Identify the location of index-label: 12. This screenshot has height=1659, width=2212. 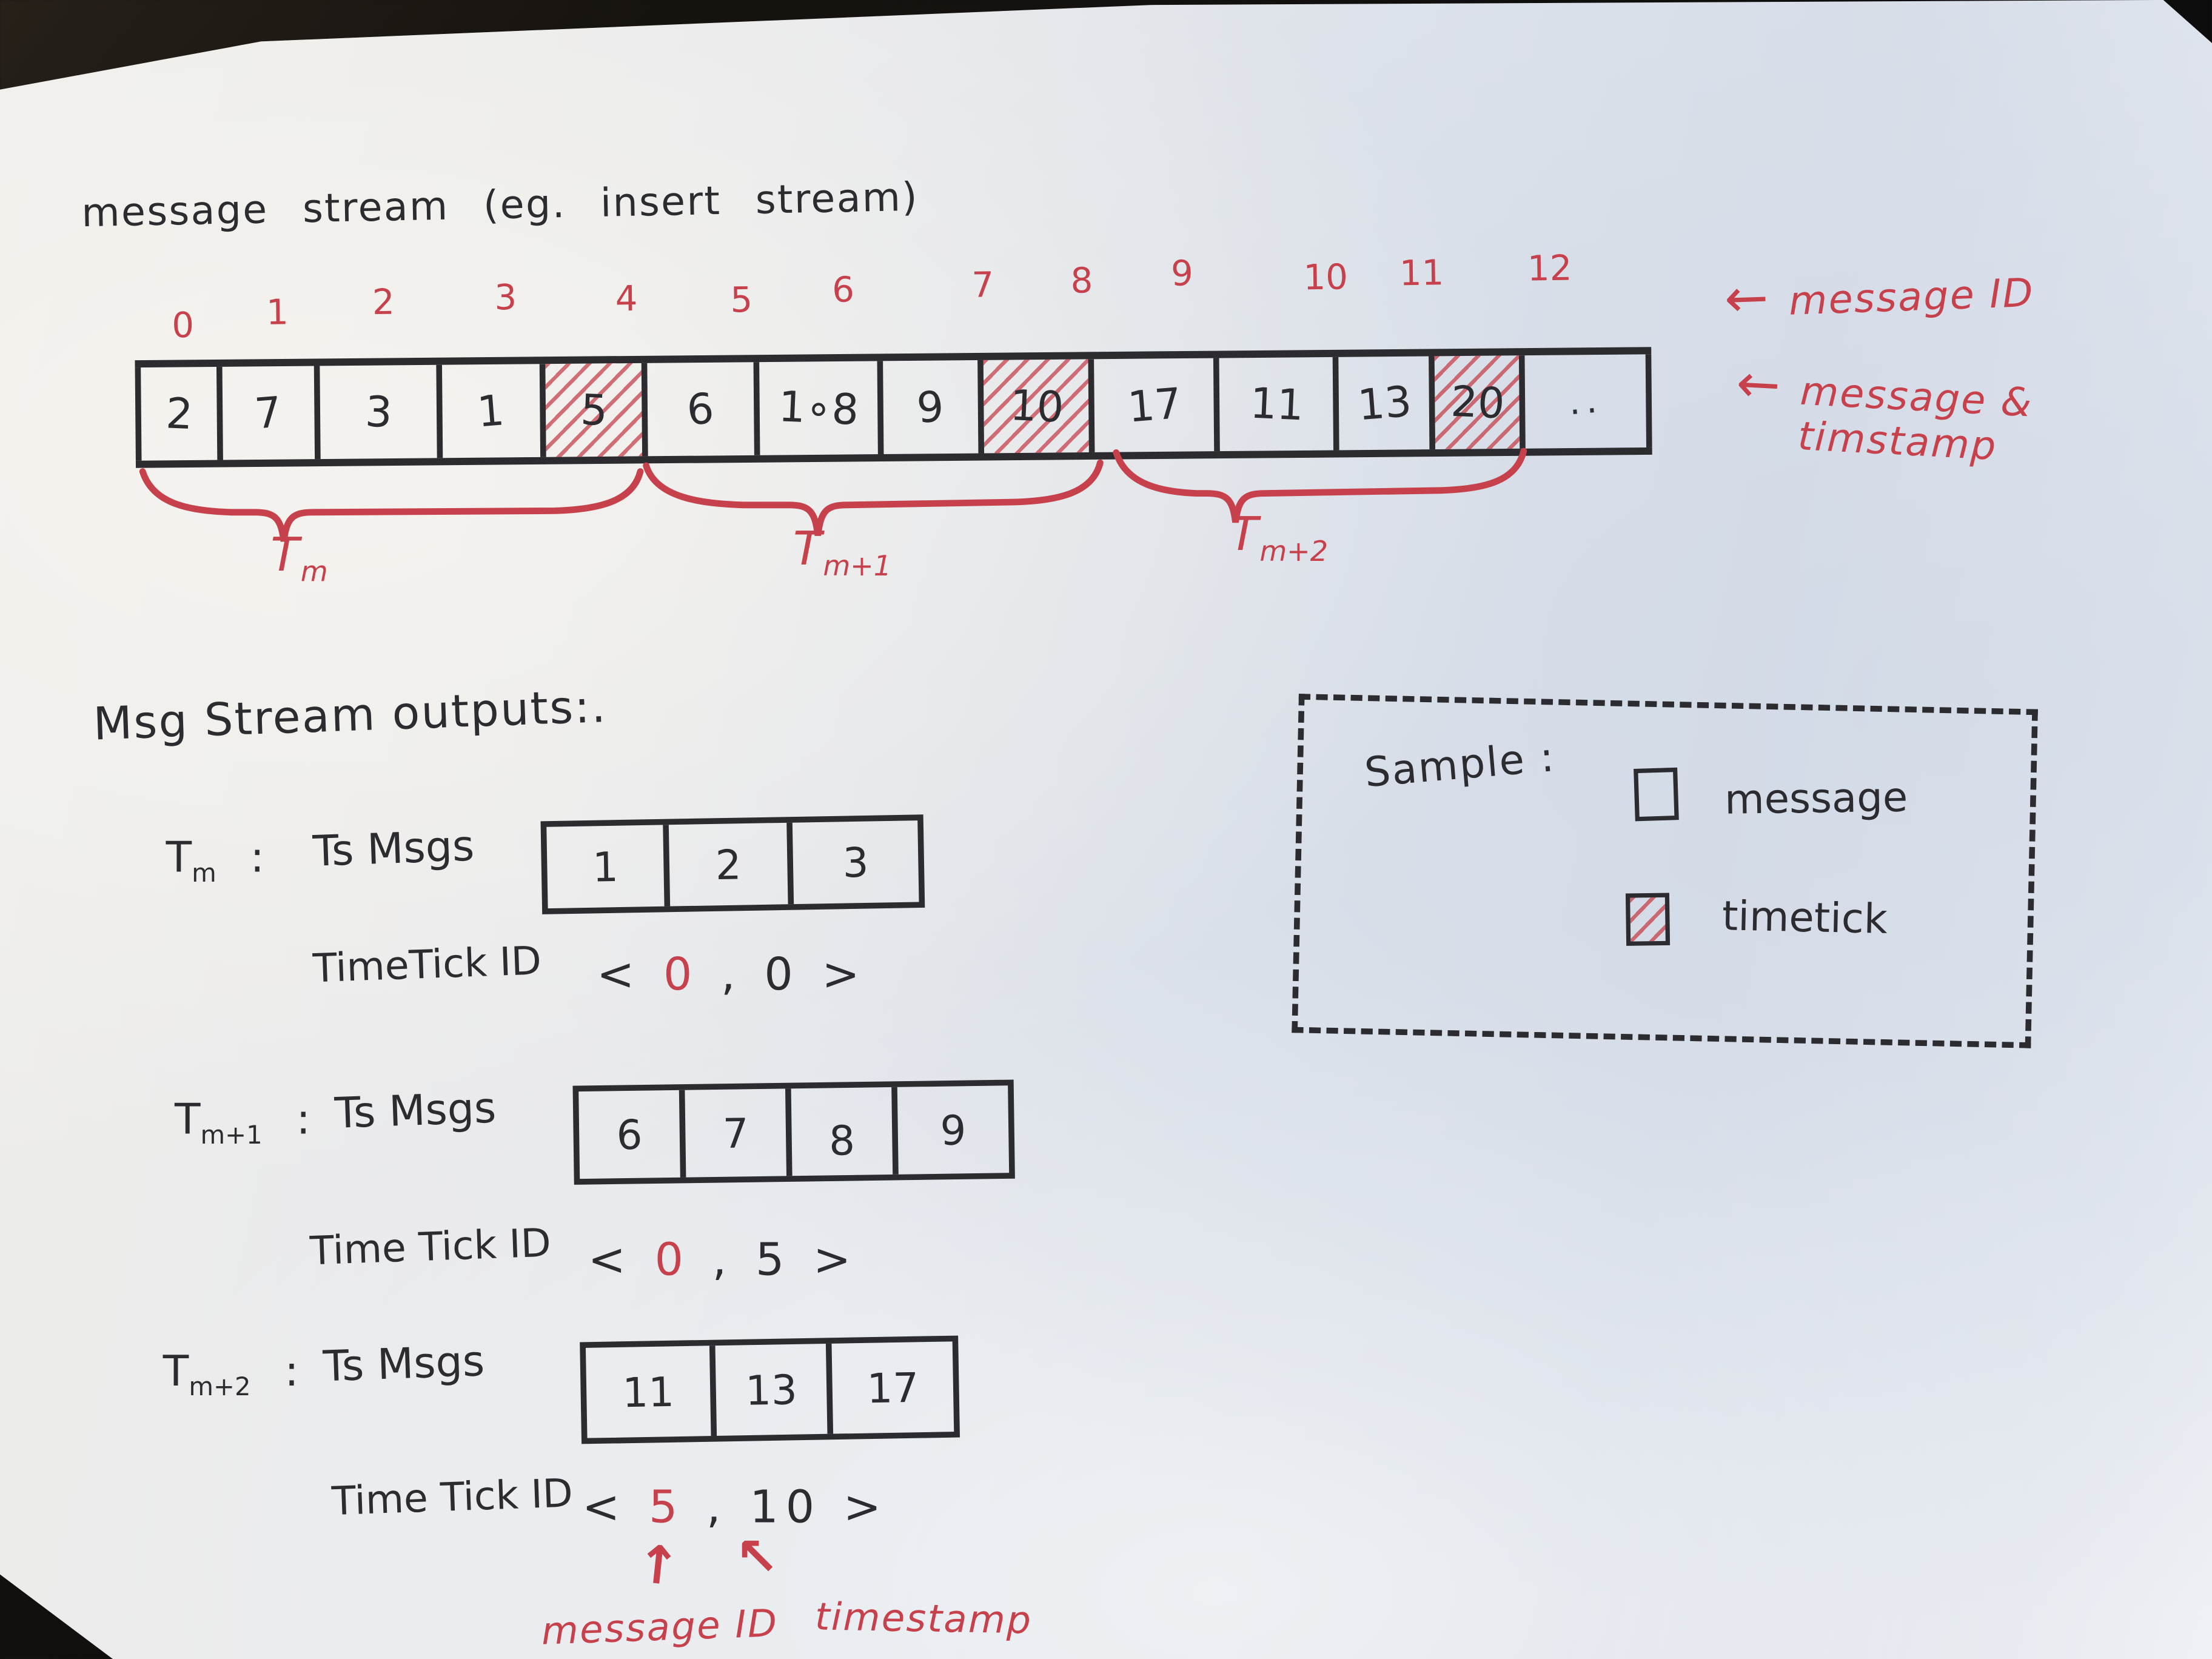
(1550, 268).